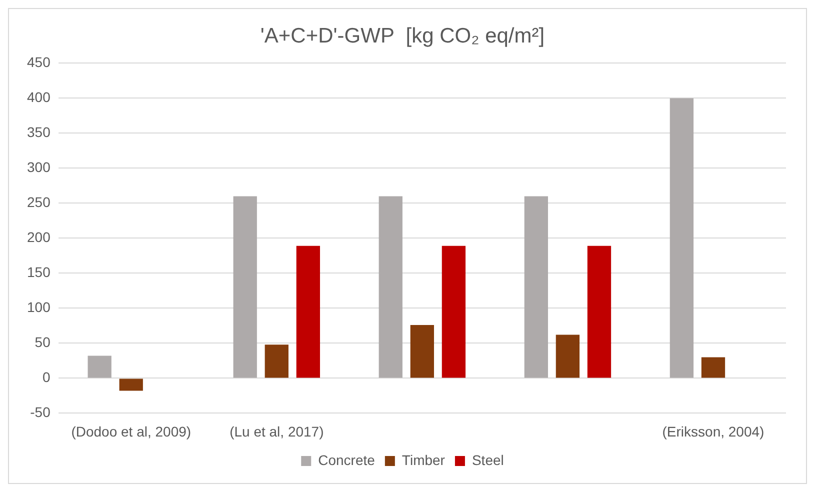  Describe the element at coordinates (488, 460) in the screenshot. I see `legend-label: Steel` at that location.